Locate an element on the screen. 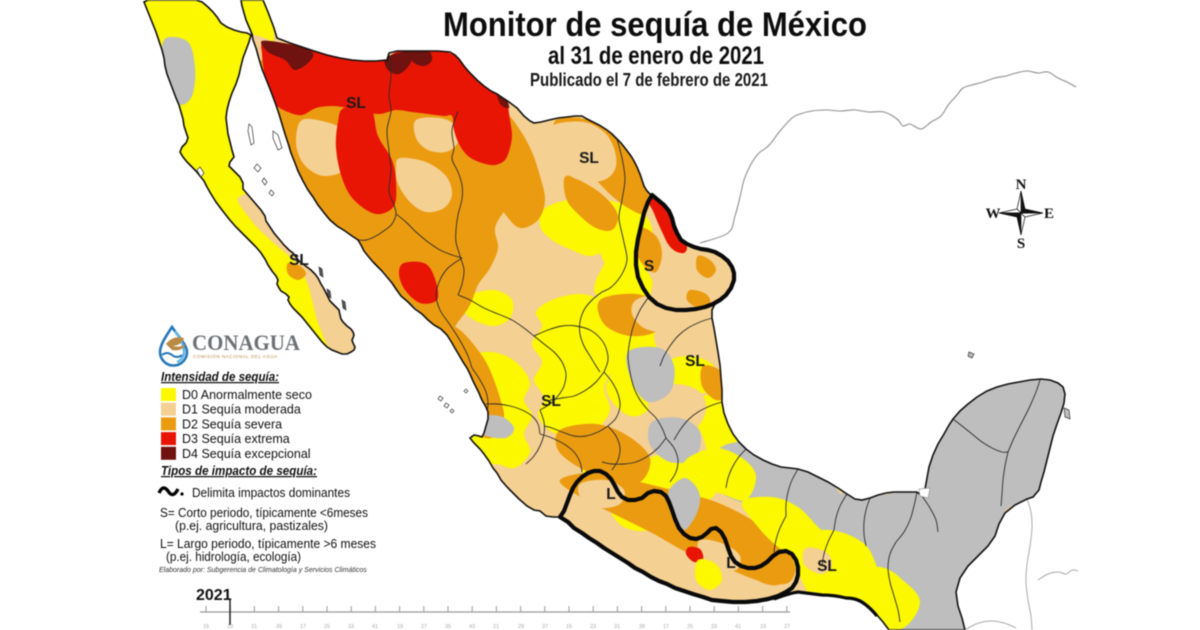 The width and height of the screenshot is (1200, 630). svg-text: D1 Sequía moderada is located at coordinates (241, 410).